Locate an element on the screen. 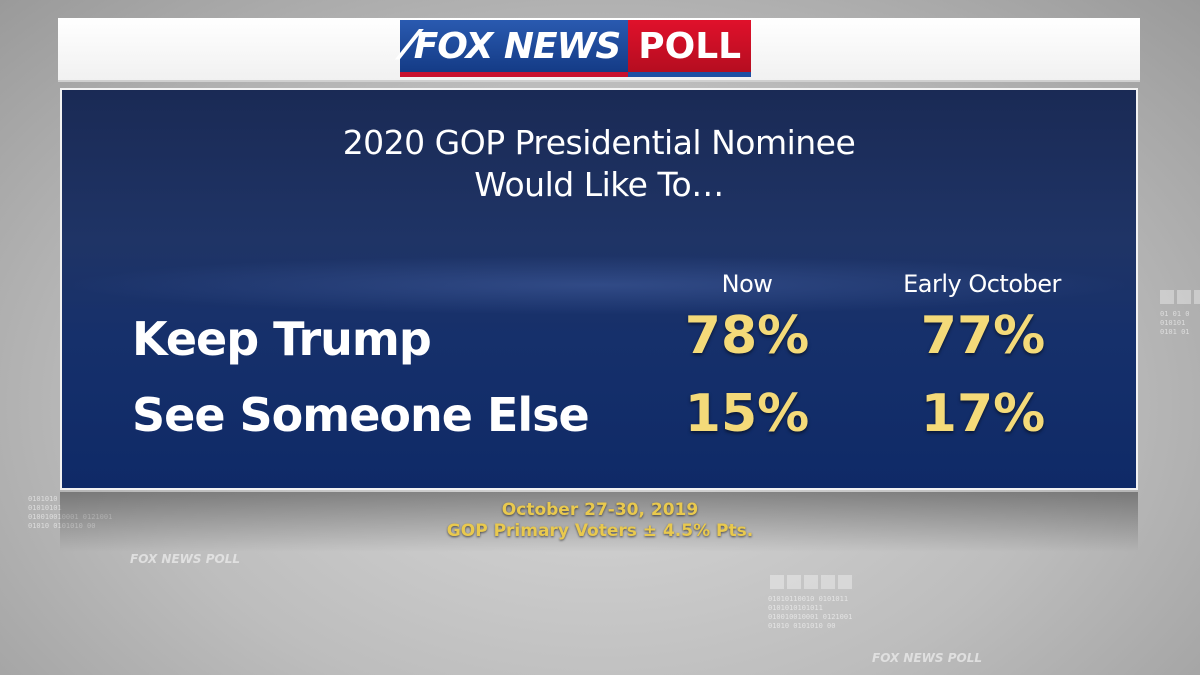 This screenshot has height=675, width=1200. value-keep-trump-now: 78% is located at coordinates (747, 336).